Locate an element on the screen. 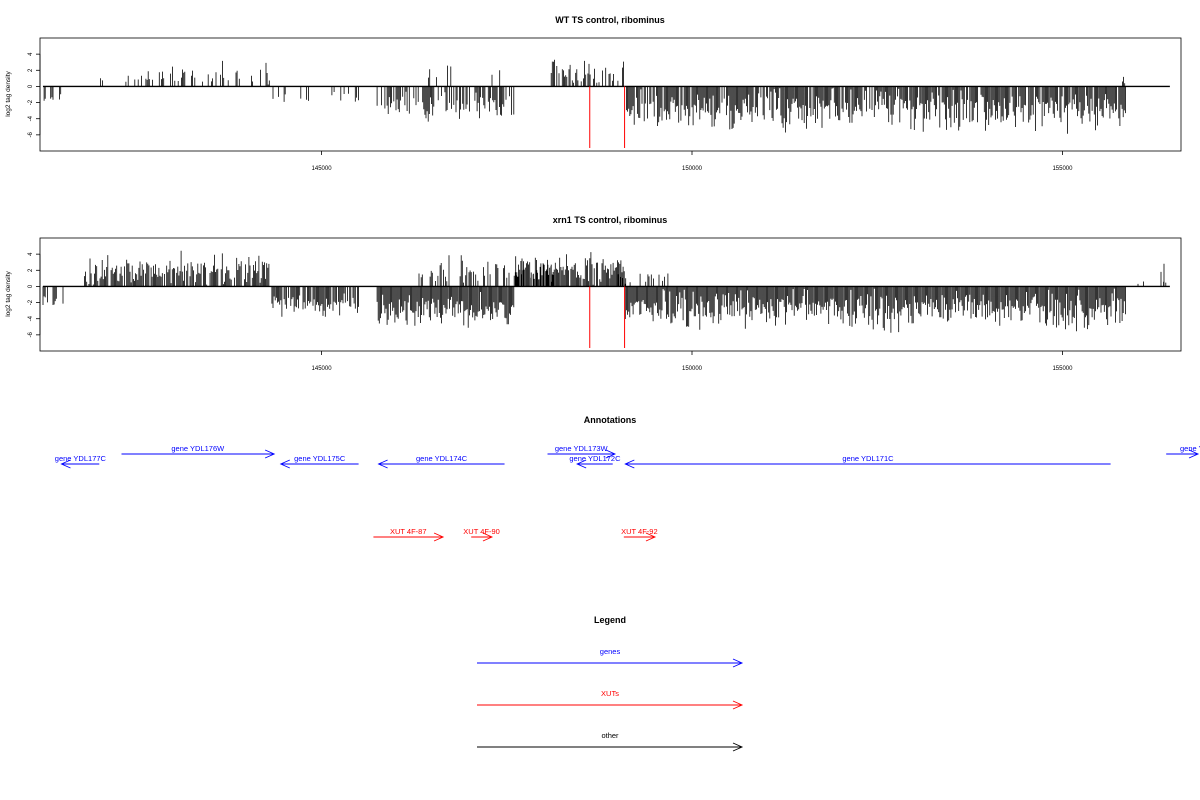  xrn1-x-axis: 145000 150000 155000 is located at coordinates (692, 361).